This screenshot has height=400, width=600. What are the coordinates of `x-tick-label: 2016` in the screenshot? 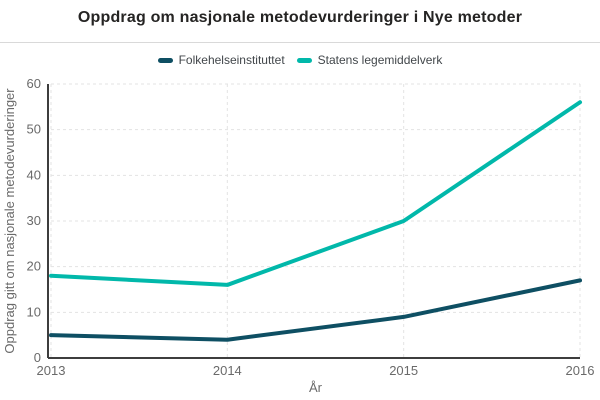 It's located at (580, 370).